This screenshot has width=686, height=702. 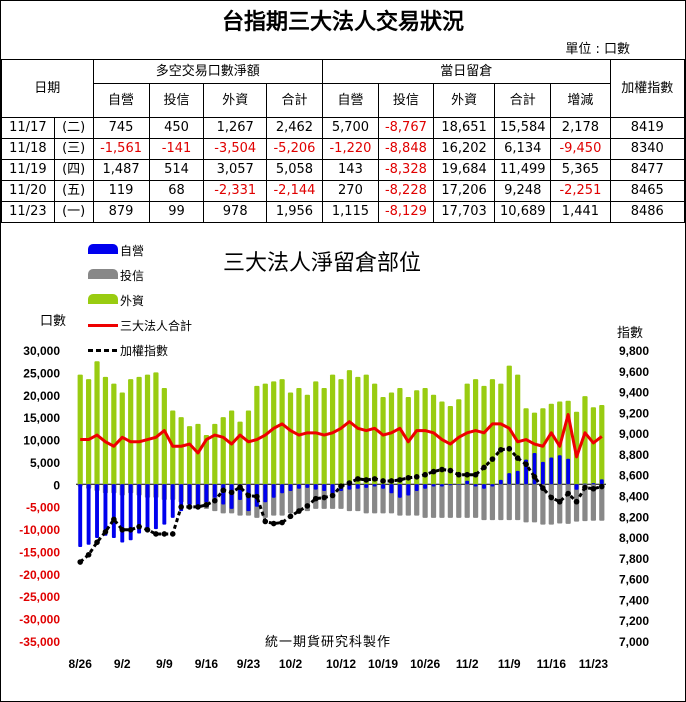 I want to click on col-header: 增減, so click(x=580, y=100).